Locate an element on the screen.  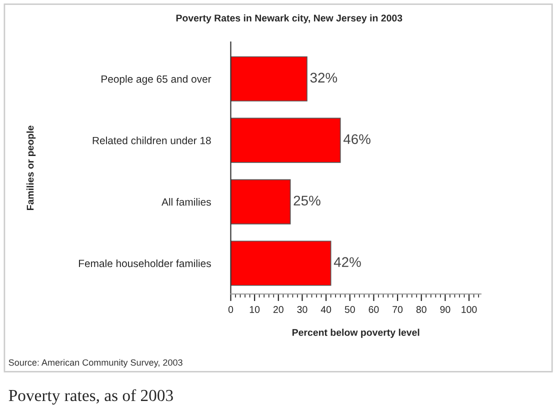
x-tick-label: 20 is located at coordinates (278, 309).